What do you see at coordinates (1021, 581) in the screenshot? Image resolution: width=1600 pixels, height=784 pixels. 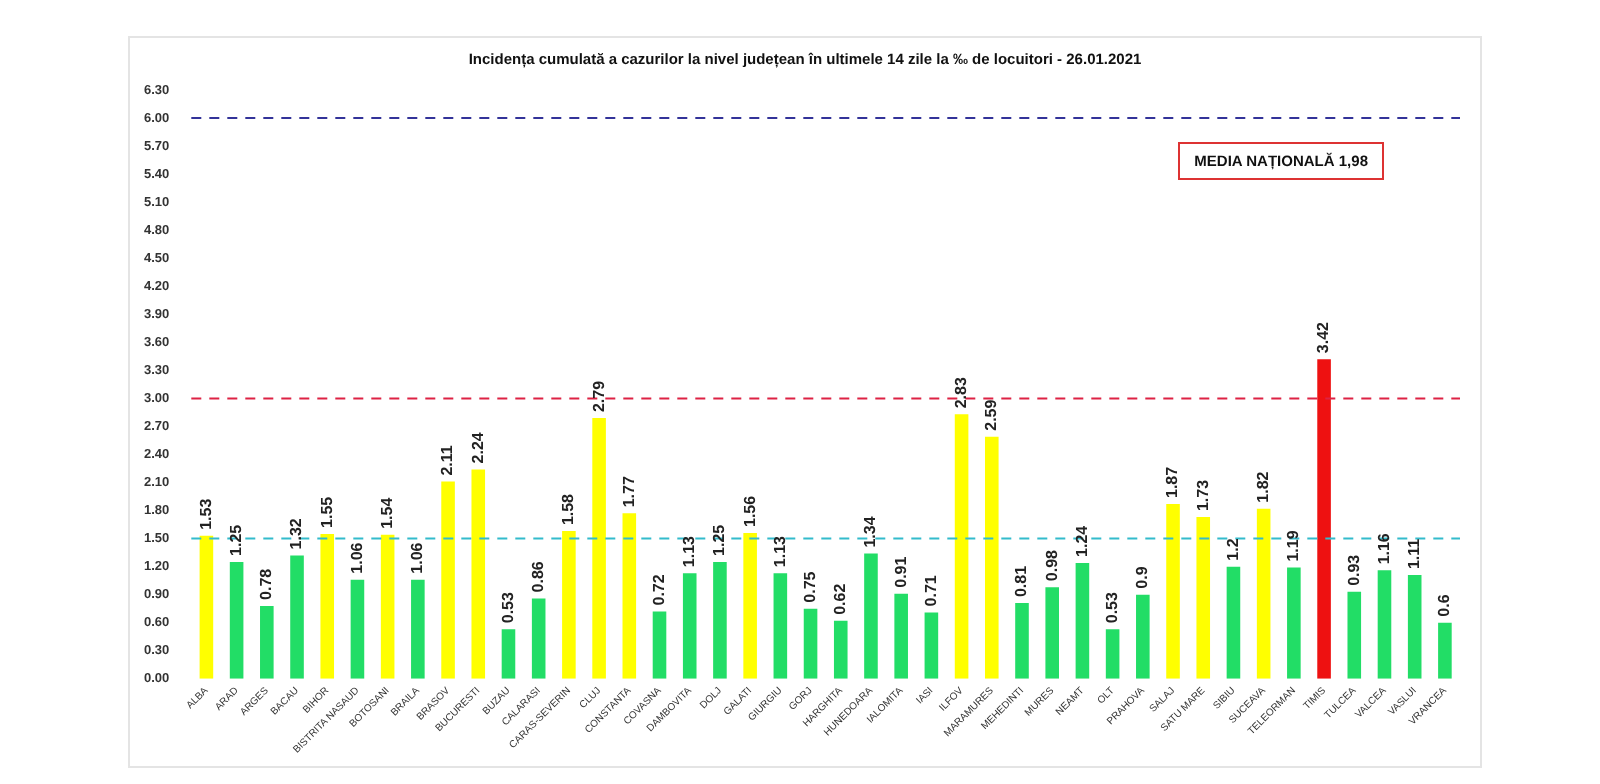 I see `data-label: 0.81` at bounding box center [1021, 581].